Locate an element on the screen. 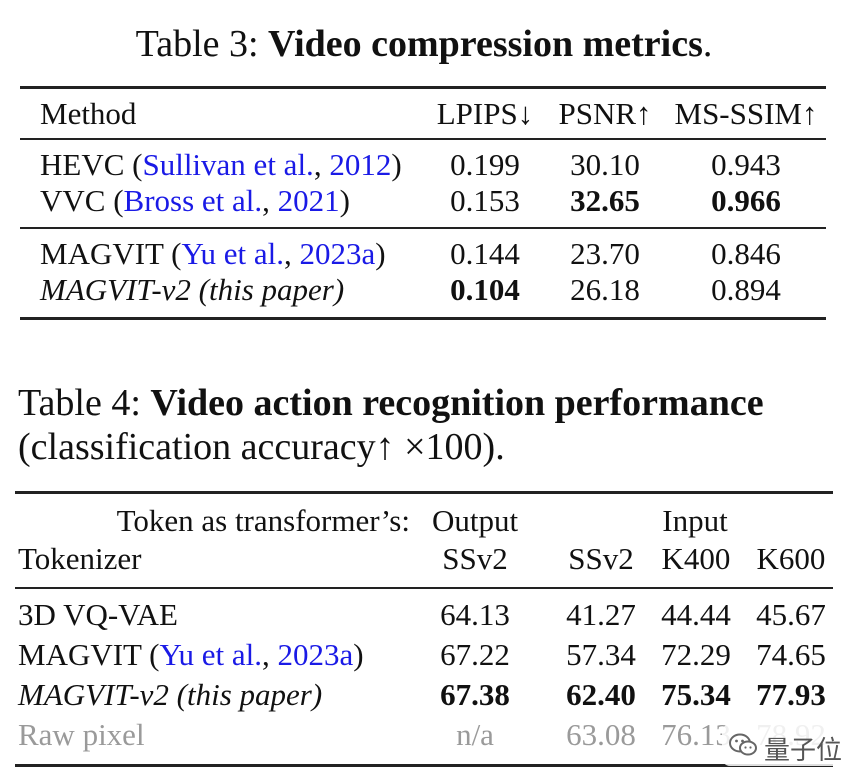 The image size is (848, 782). citation-year-link: 2021 is located at coordinates (308, 200).